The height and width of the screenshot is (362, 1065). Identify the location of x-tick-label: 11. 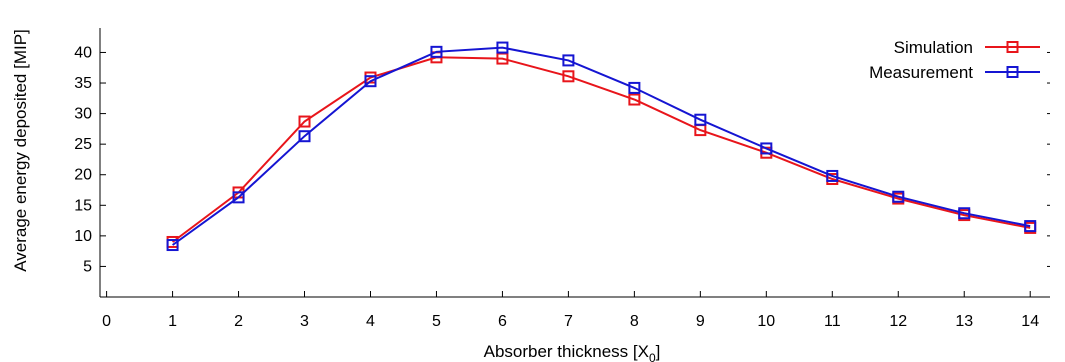
(832, 321).